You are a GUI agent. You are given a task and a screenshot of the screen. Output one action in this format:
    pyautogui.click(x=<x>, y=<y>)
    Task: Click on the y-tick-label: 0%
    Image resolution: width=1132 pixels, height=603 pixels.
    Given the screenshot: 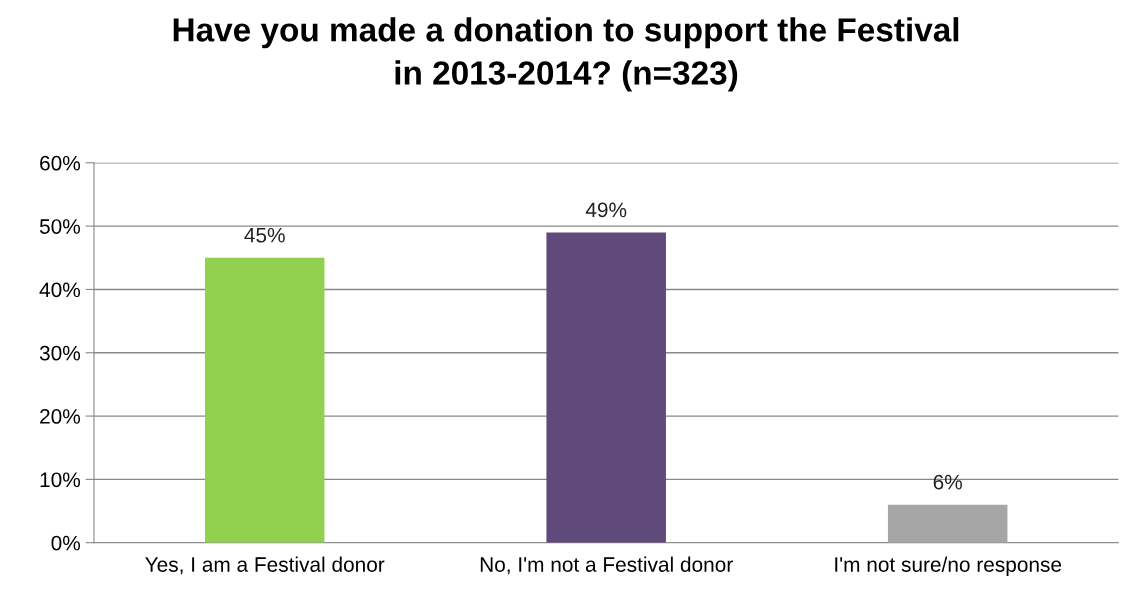 What is the action you would take?
    pyautogui.click(x=66, y=543)
    